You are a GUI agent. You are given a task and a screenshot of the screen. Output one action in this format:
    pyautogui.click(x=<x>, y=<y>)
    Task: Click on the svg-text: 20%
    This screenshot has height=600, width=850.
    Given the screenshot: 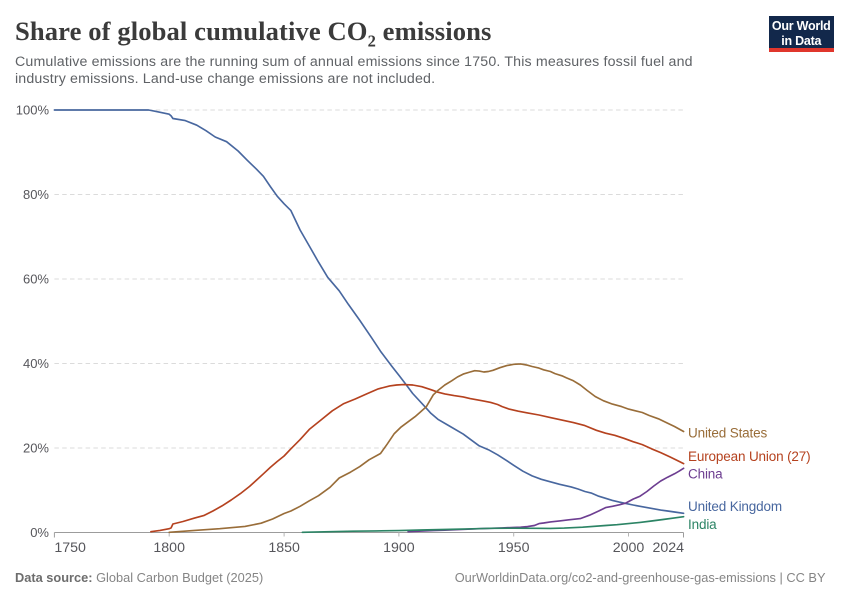 What is the action you would take?
    pyautogui.click(x=36, y=447)
    